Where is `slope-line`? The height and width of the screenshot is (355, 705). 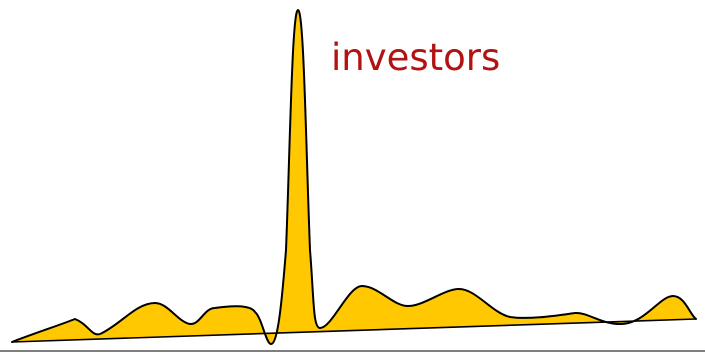 slope-line is located at coordinates (354, 330).